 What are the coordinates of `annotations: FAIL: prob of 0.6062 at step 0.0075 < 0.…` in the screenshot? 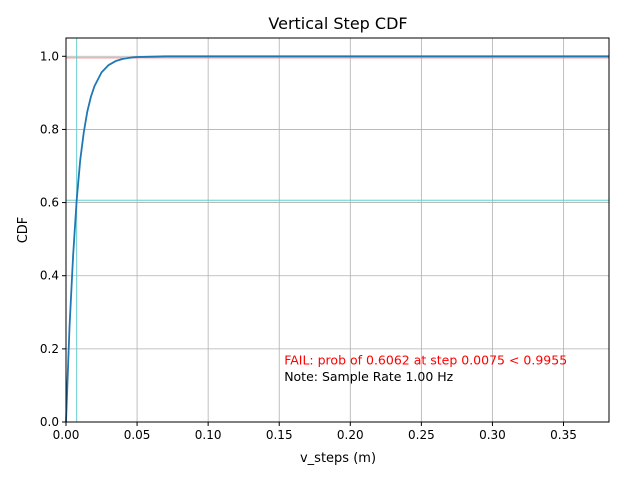 It's located at (425, 368).